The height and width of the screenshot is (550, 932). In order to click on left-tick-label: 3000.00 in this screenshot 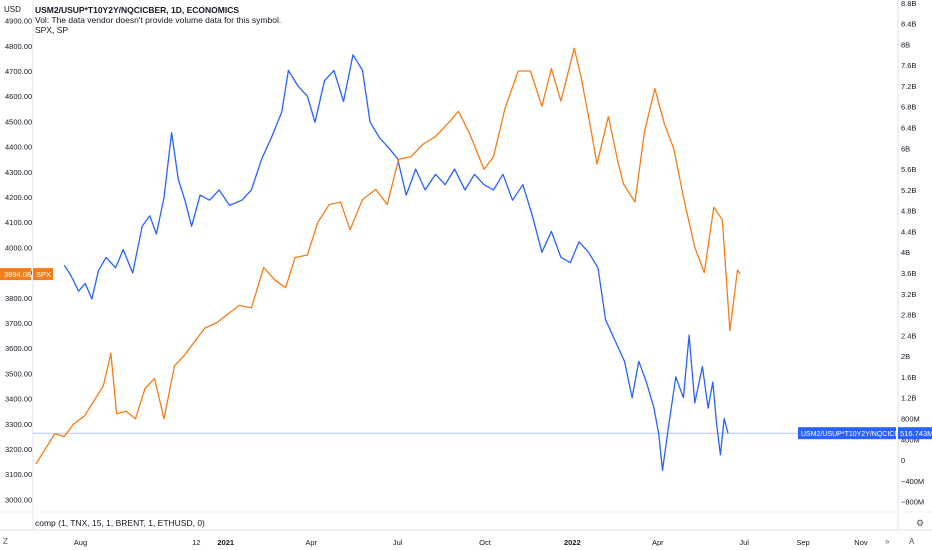, I will do `click(18, 499)`.